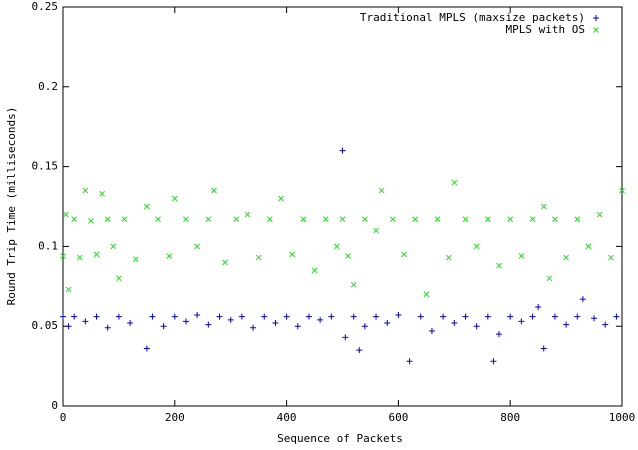  What do you see at coordinates (596, 30) in the screenshot?
I see `legend-marker` at bounding box center [596, 30].